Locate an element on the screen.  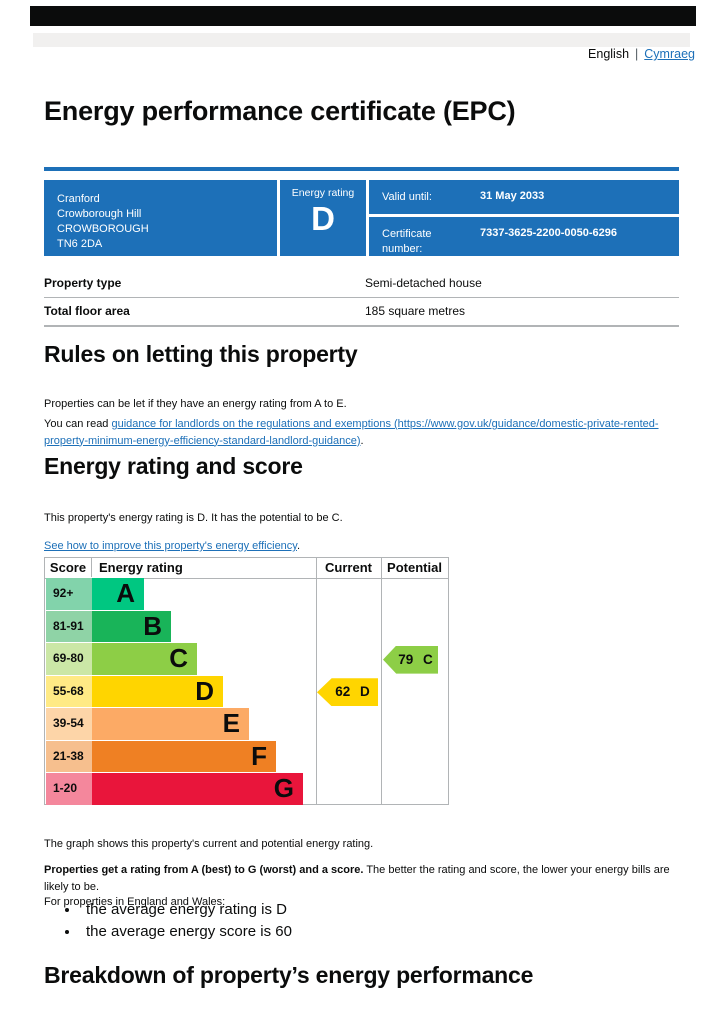
column-header-energy-rating: Energy rating is located at coordinates (141, 567).